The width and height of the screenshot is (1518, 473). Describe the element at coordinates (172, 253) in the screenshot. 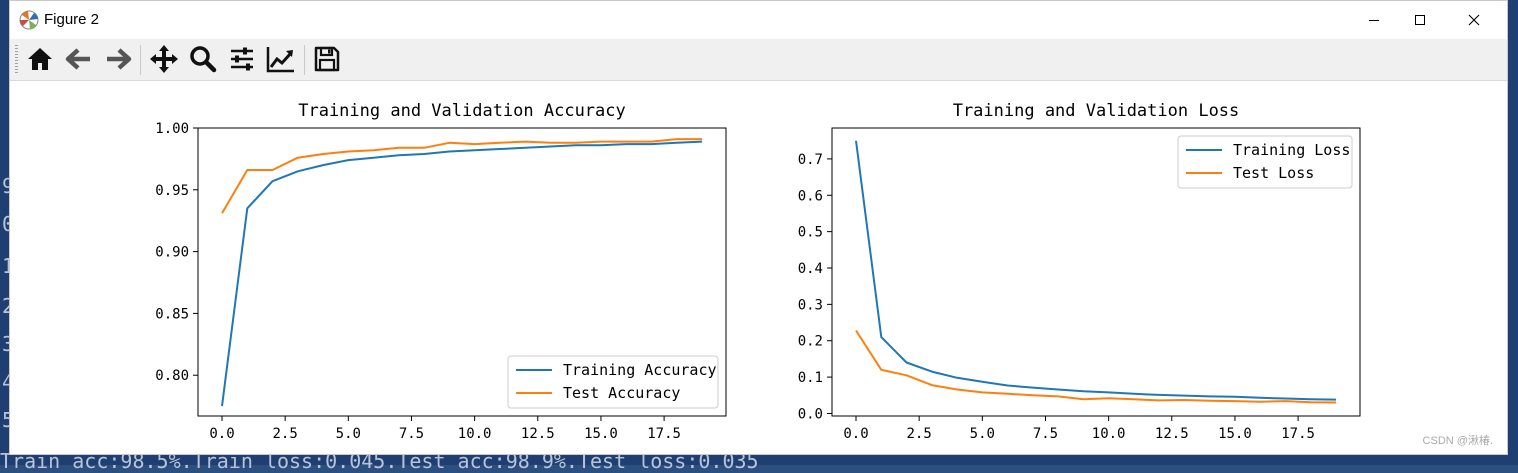

I see `y-tick-label: 0.90` at that location.